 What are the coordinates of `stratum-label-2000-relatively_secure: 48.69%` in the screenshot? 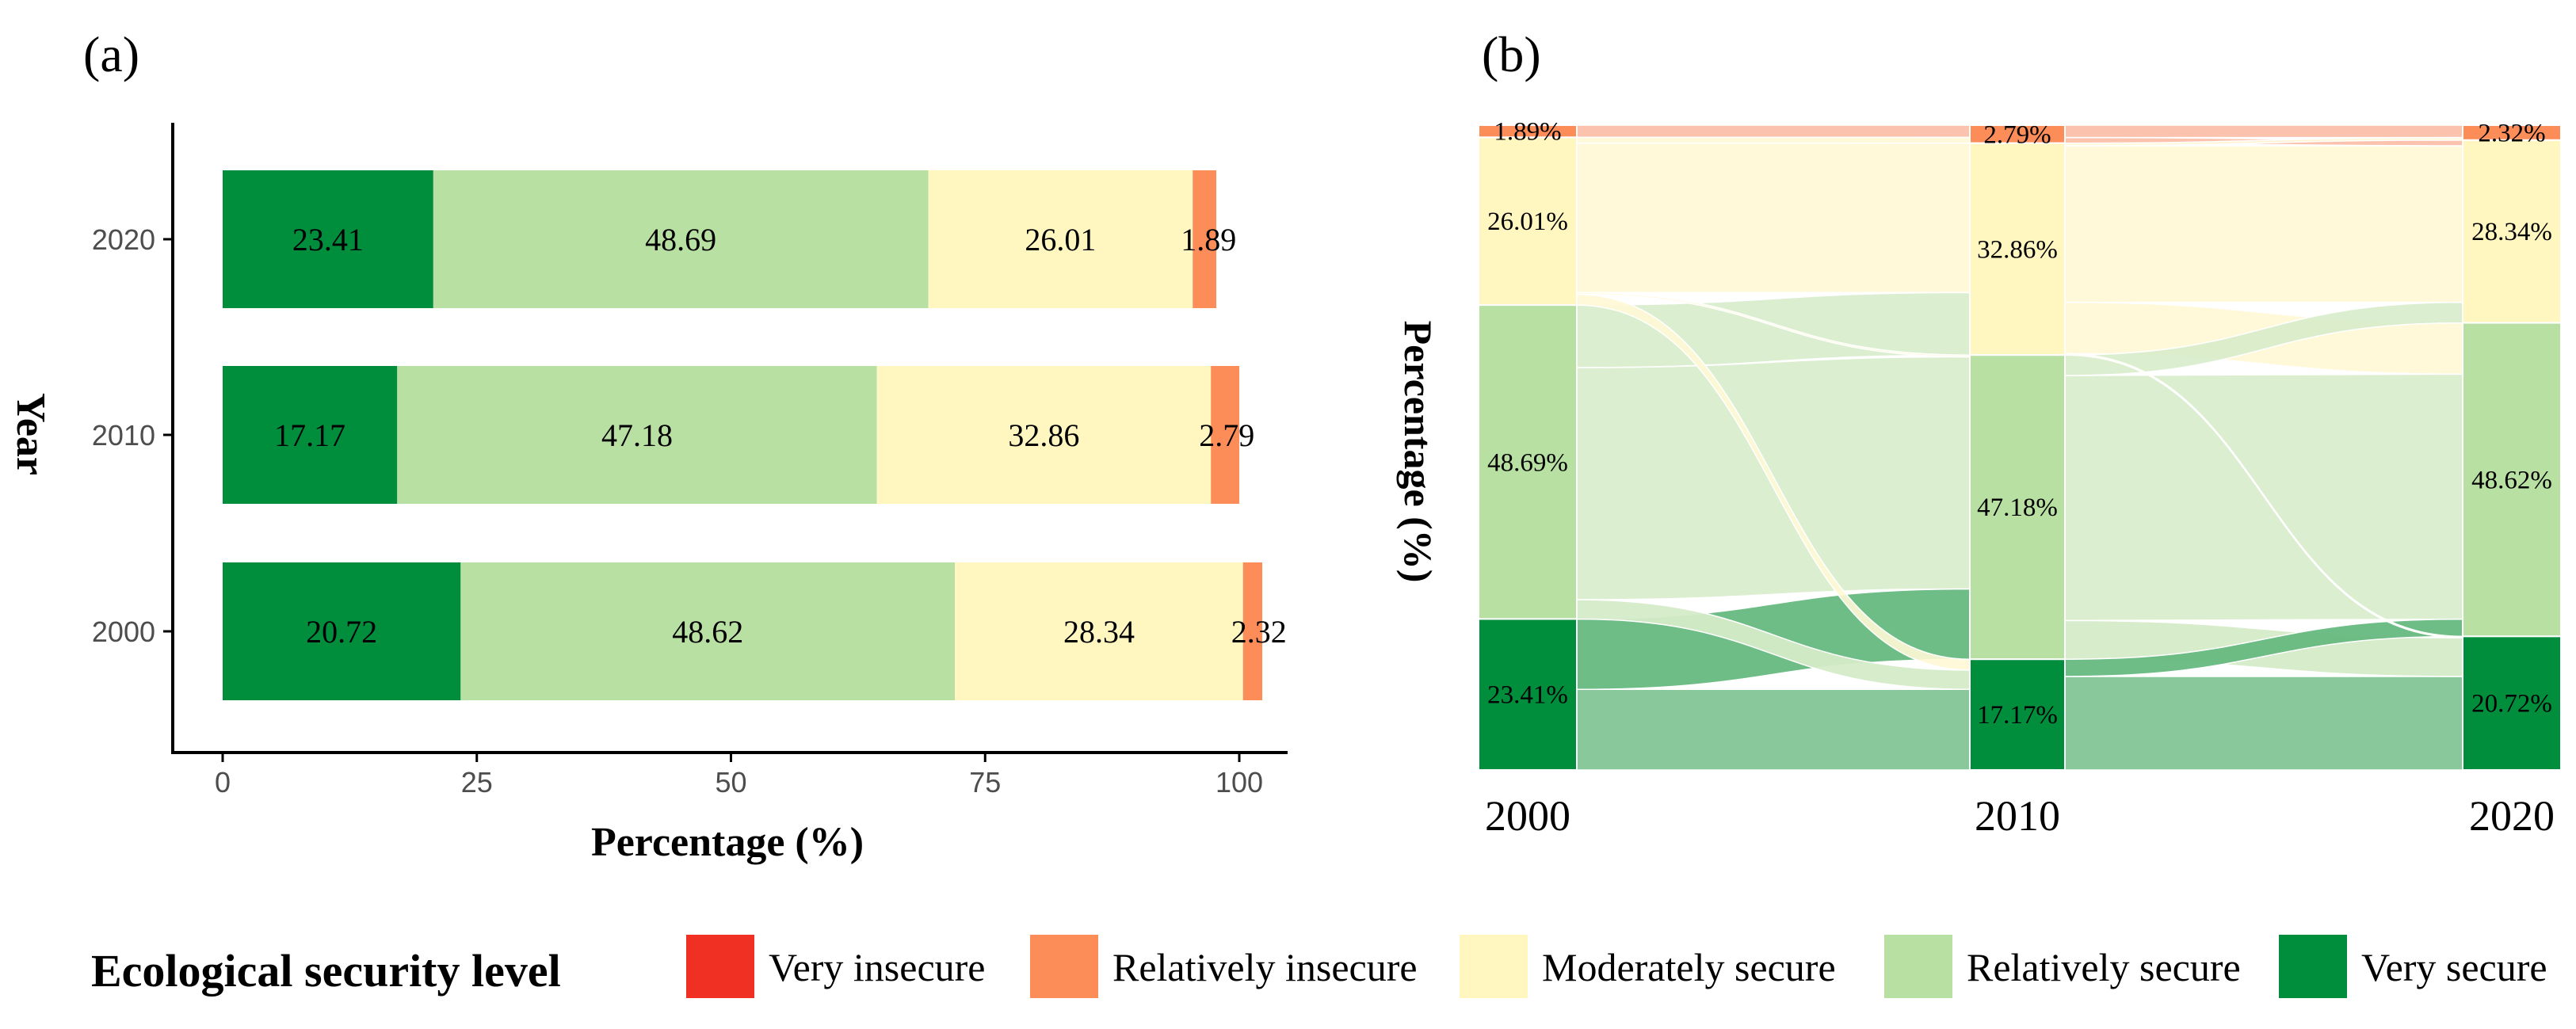 It's located at (1527, 462).